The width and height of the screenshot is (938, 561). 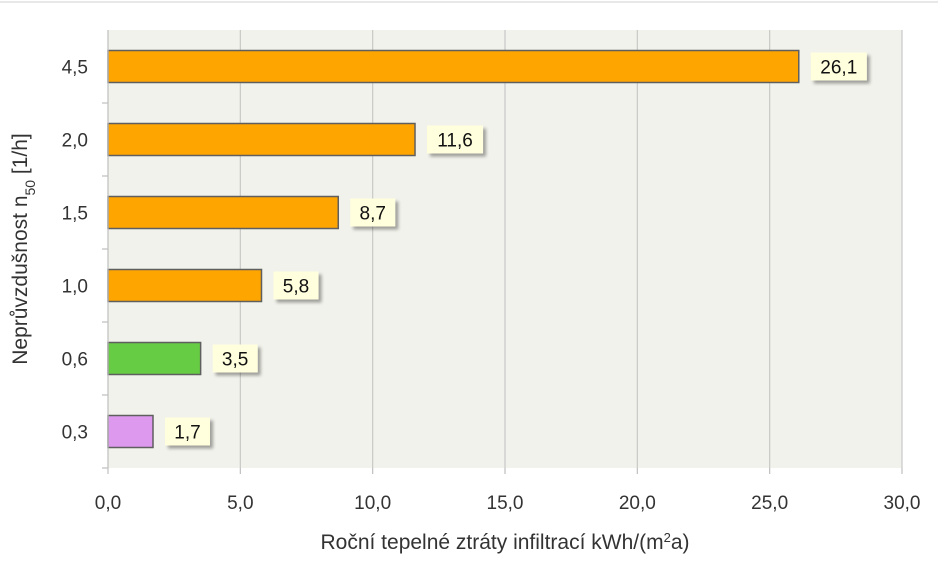 I want to click on data-label-text: 11,6, so click(x=455, y=141).